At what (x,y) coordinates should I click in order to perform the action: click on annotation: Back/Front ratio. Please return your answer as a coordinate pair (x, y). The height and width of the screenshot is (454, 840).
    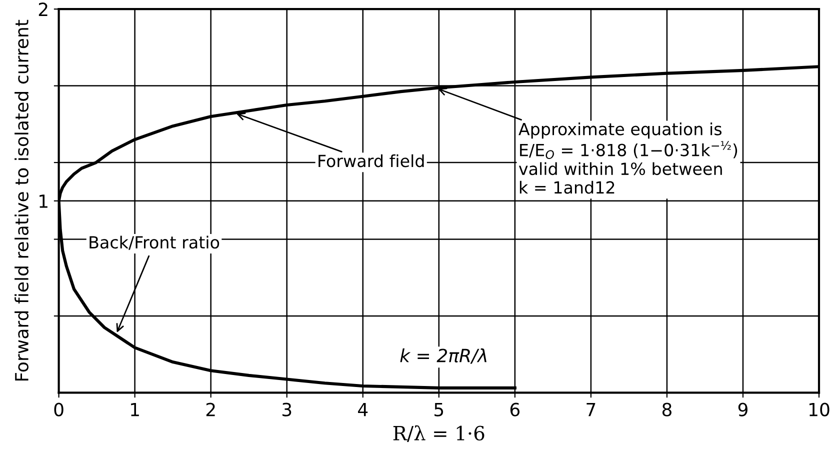
    Looking at the image, I should click on (155, 243).